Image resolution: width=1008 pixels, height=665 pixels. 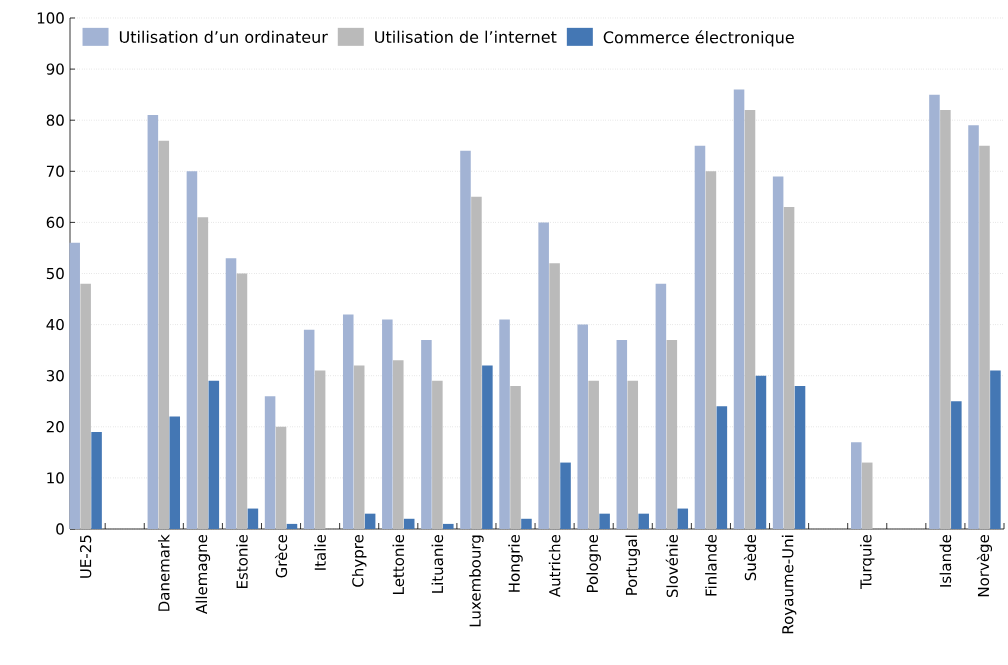 I want to click on legend-label: Commerce électronique, so click(x=698, y=38).